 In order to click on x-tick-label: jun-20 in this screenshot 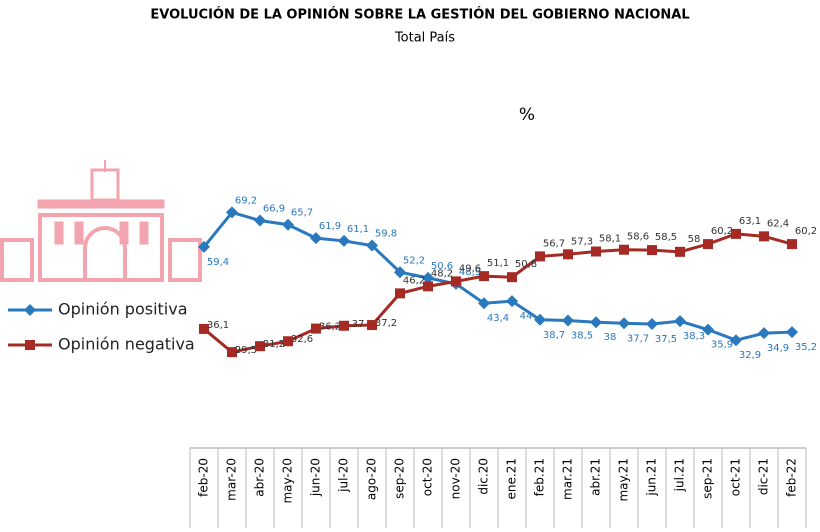, I will do `click(316, 477)`.